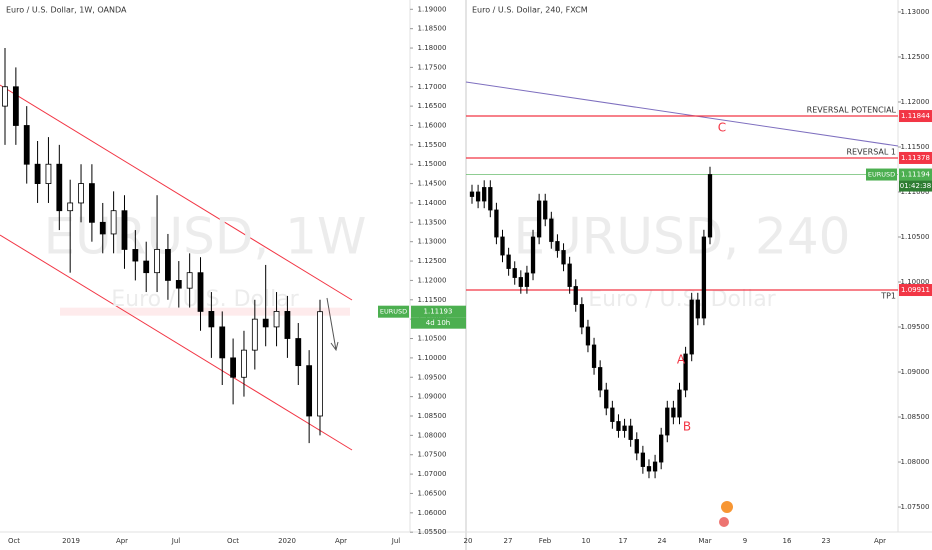  Describe the element at coordinates (432, 67) in the screenshot. I see `y-tick-label: 1.17500` at that location.